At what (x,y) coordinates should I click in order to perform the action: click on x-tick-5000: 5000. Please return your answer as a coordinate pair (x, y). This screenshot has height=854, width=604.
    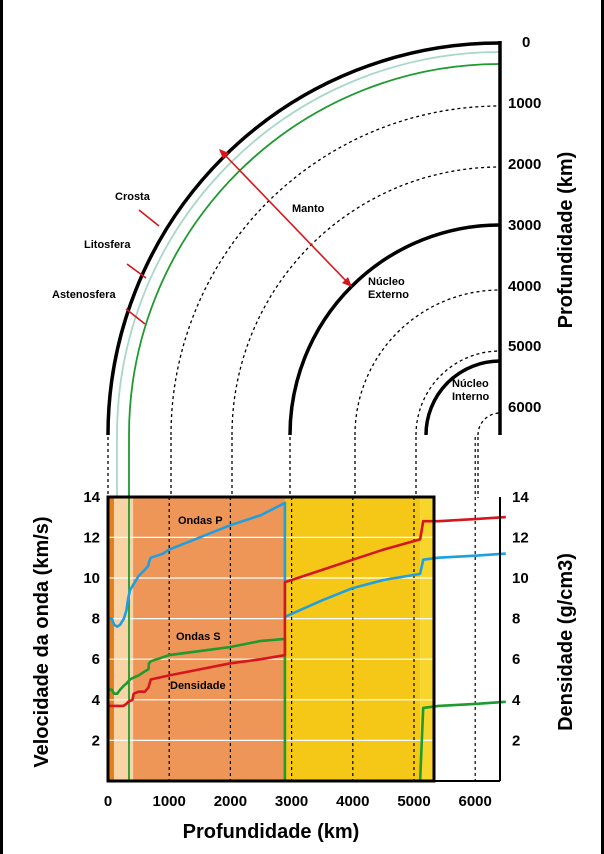
    Looking at the image, I should click on (413, 801).